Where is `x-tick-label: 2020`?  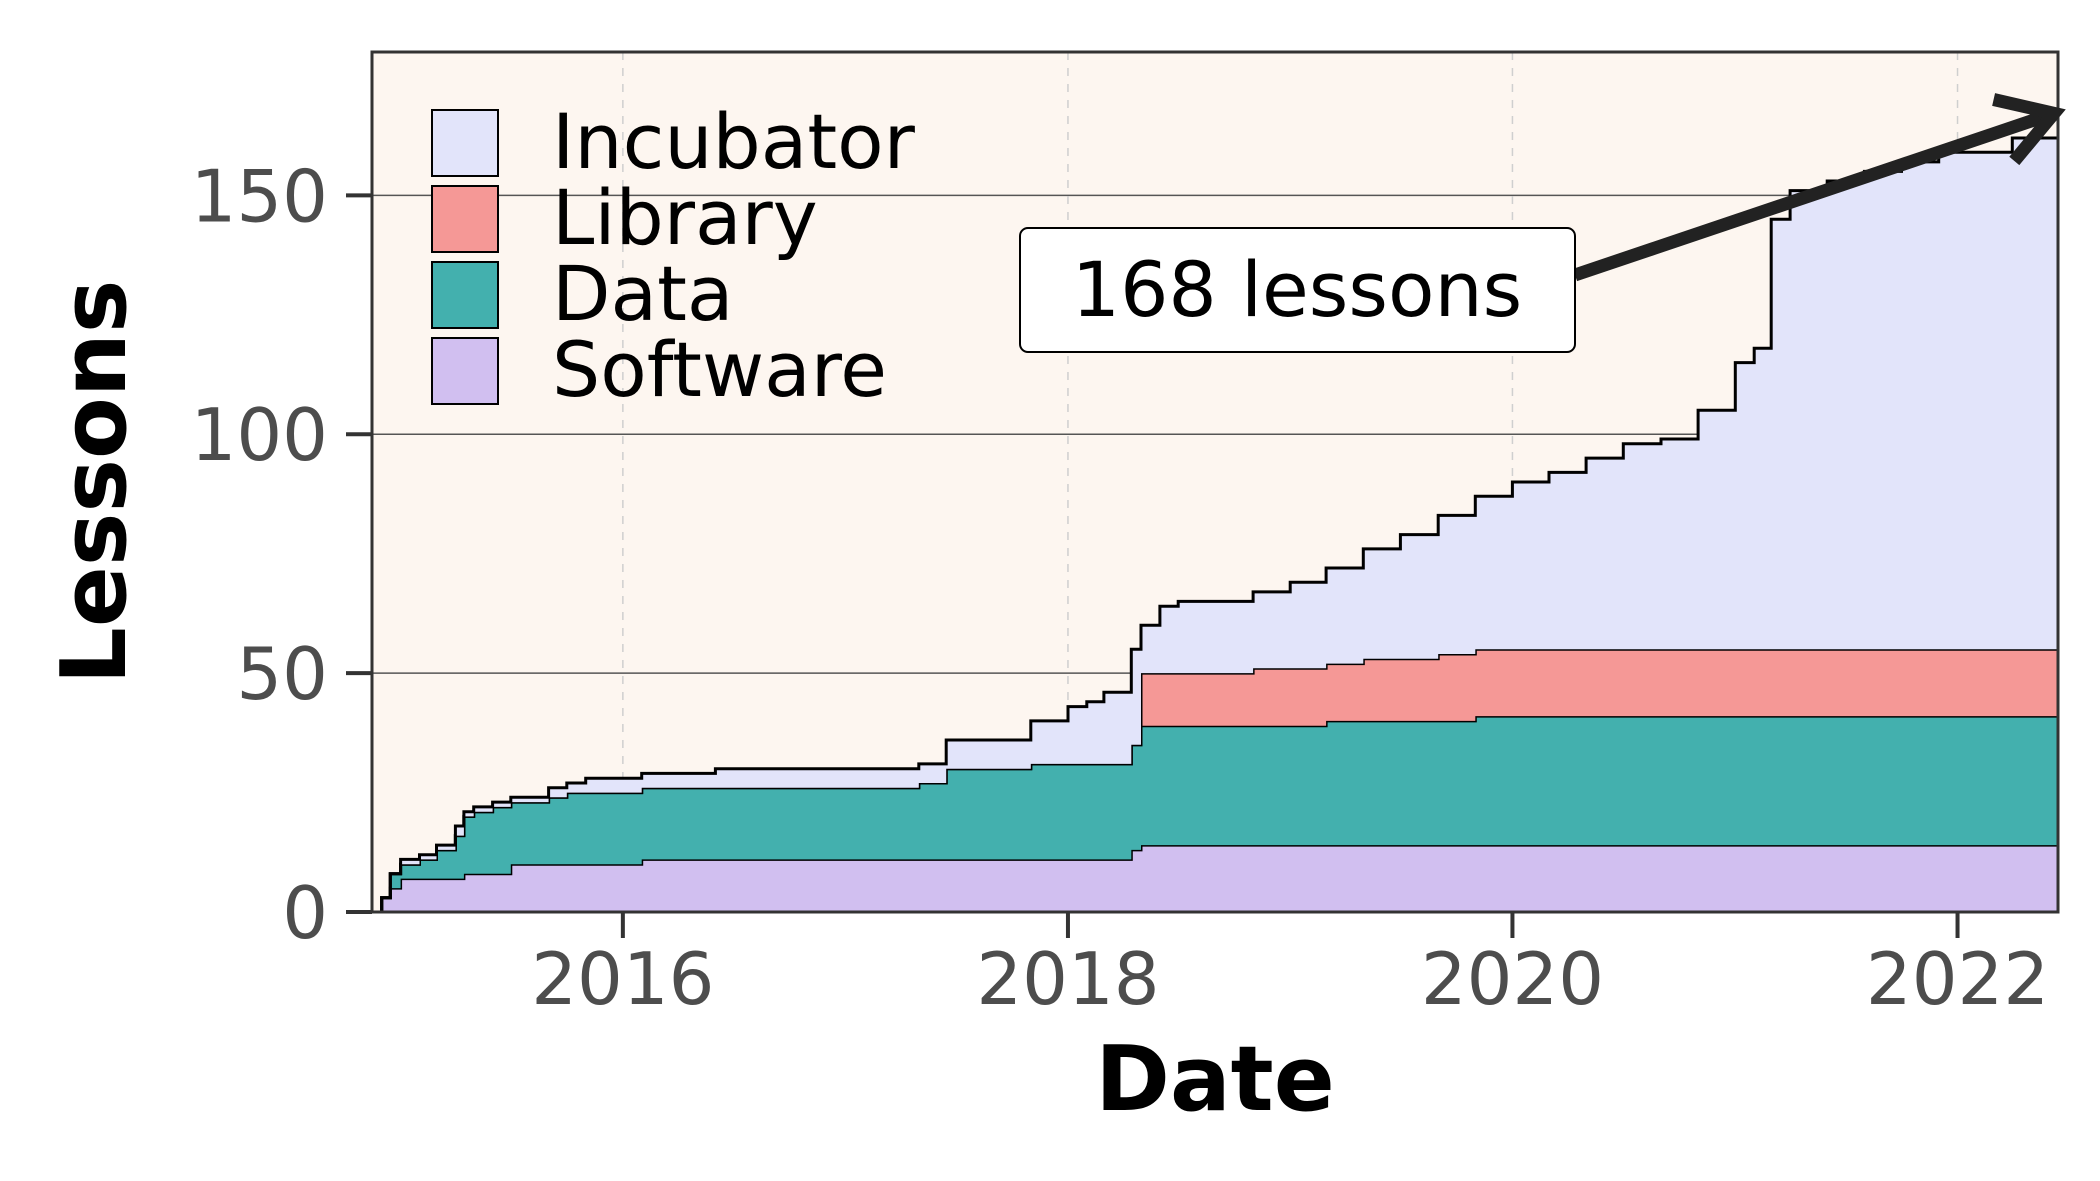
x-tick-label: 2020 is located at coordinates (1512, 979).